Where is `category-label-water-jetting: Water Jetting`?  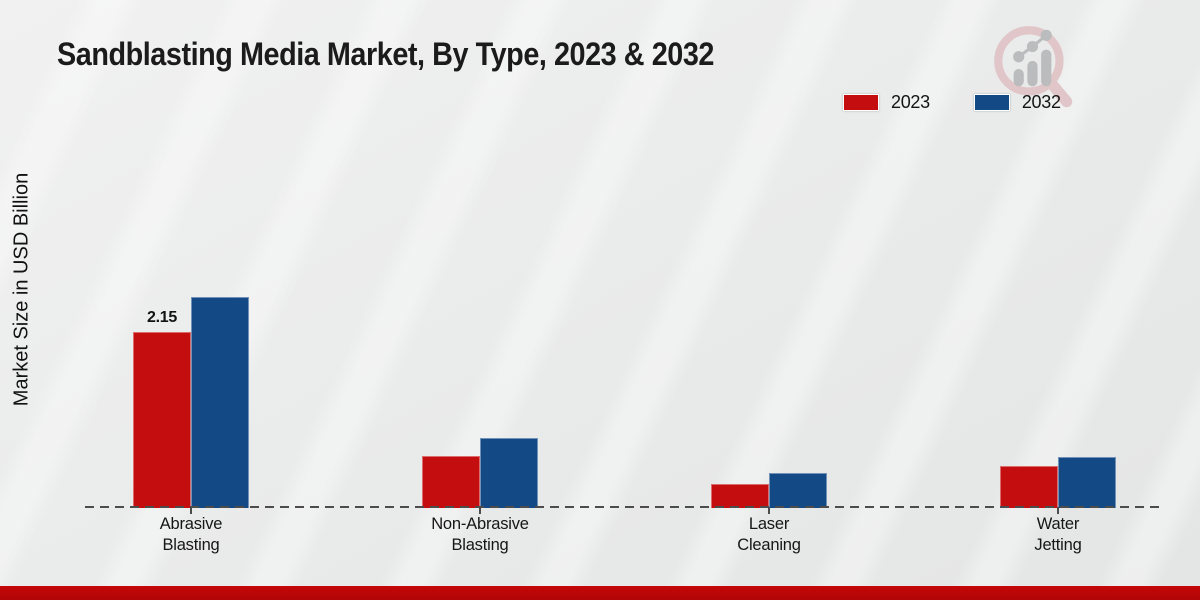
category-label-water-jetting: Water Jetting is located at coordinates (1058, 534).